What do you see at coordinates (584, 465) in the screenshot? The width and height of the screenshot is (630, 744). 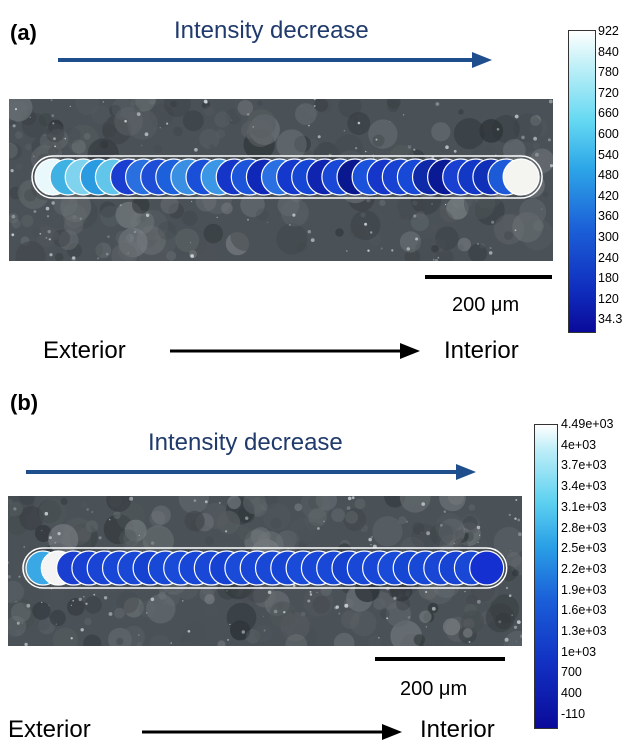 I see `colorbar-tick-label: 3.7e+03` at bounding box center [584, 465].